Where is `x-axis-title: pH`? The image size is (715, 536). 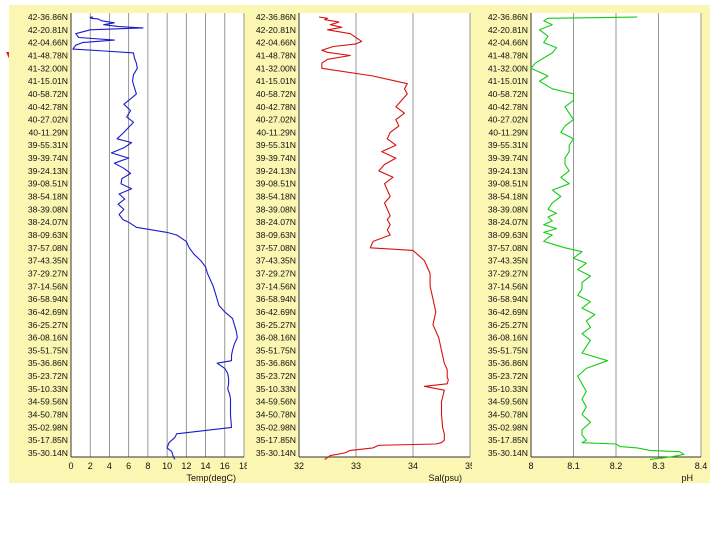
x-axis-title: pH is located at coordinates (687, 478).